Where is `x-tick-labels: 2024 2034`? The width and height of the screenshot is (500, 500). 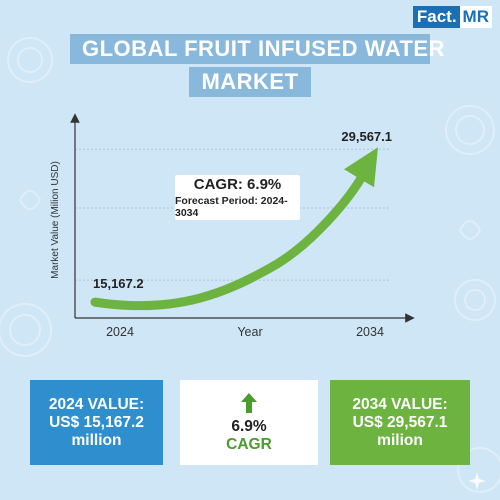
x-tick-labels: 2024 2034 is located at coordinates (245, 332).